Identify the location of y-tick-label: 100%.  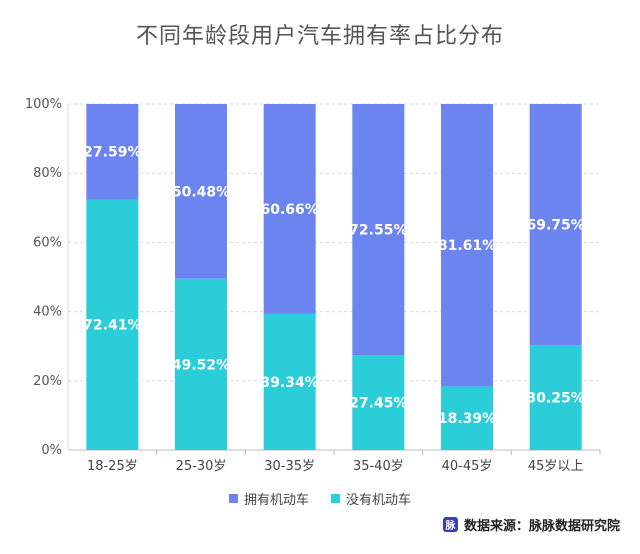
(43, 104).